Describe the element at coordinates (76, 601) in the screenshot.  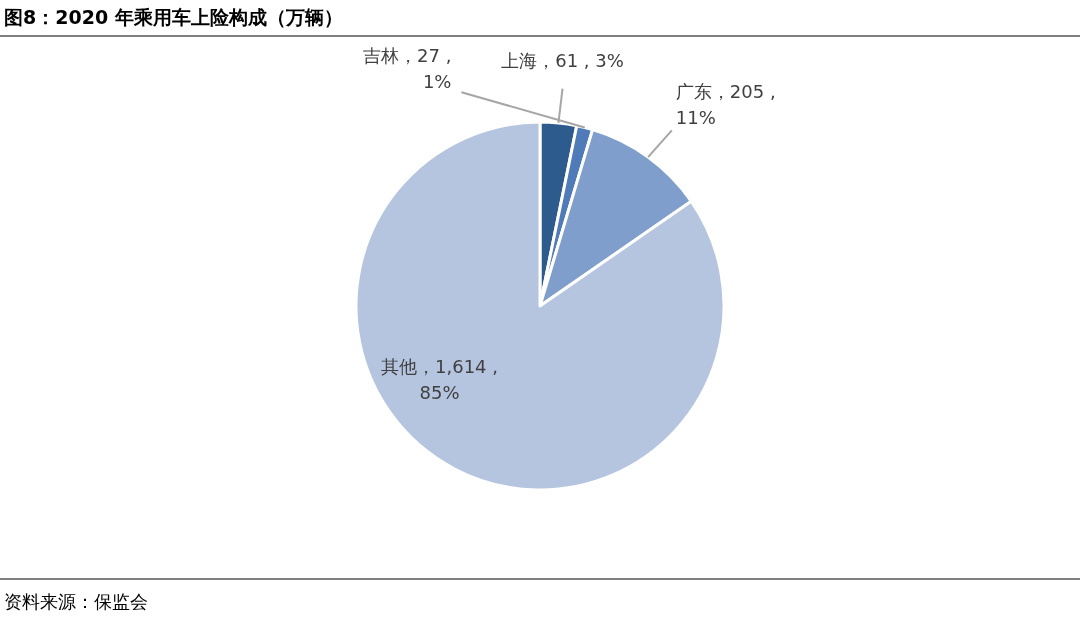
I see `text: 资料来源：保监会` at that location.